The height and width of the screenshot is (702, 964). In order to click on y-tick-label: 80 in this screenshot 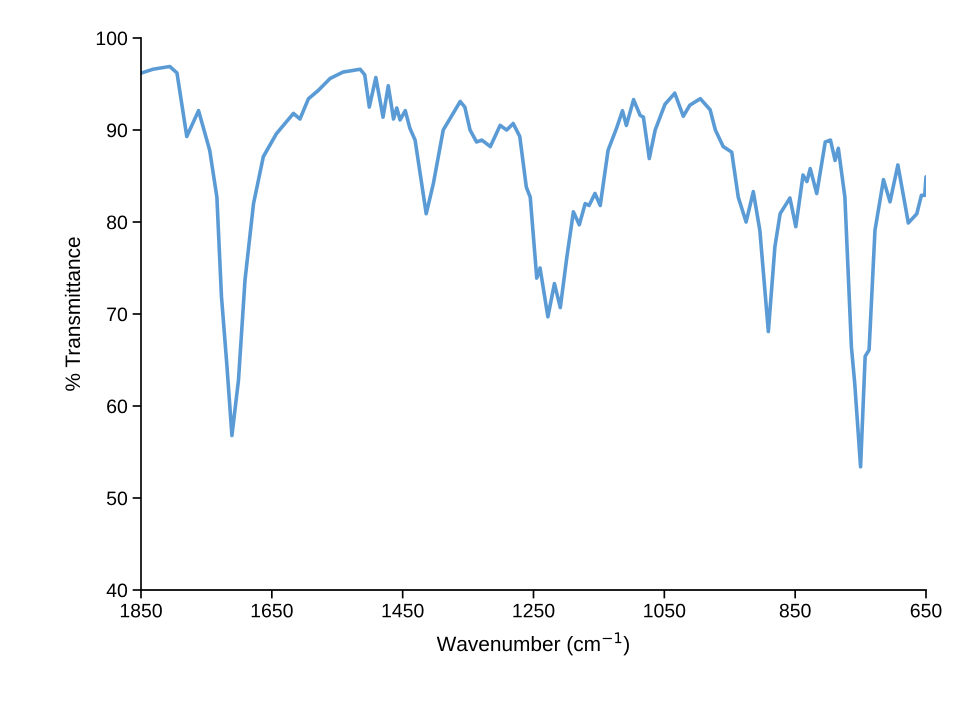, I will do `click(117, 222)`.